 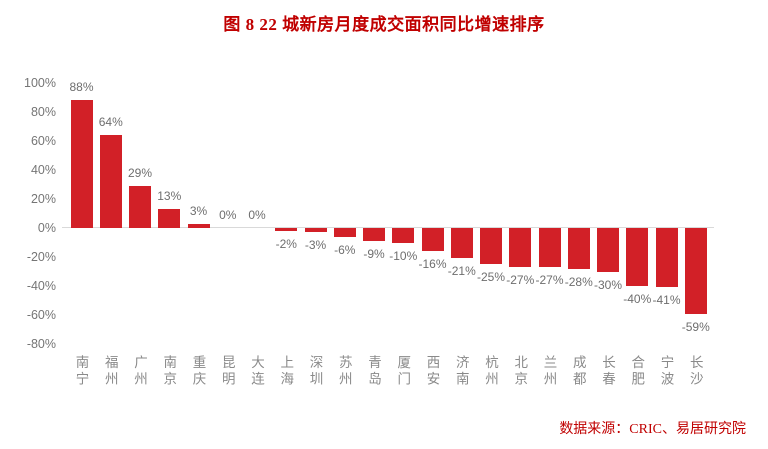 I want to click on x-axis-city-label: 宁波, so click(x=666, y=371).